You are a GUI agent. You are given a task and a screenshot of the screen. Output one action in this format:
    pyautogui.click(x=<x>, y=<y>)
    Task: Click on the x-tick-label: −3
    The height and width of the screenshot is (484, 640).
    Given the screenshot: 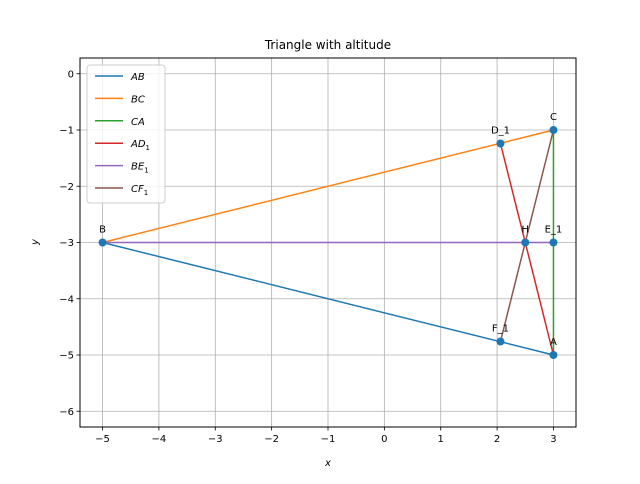 What is the action you would take?
    pyautogui.click(x=215, y=439)
    